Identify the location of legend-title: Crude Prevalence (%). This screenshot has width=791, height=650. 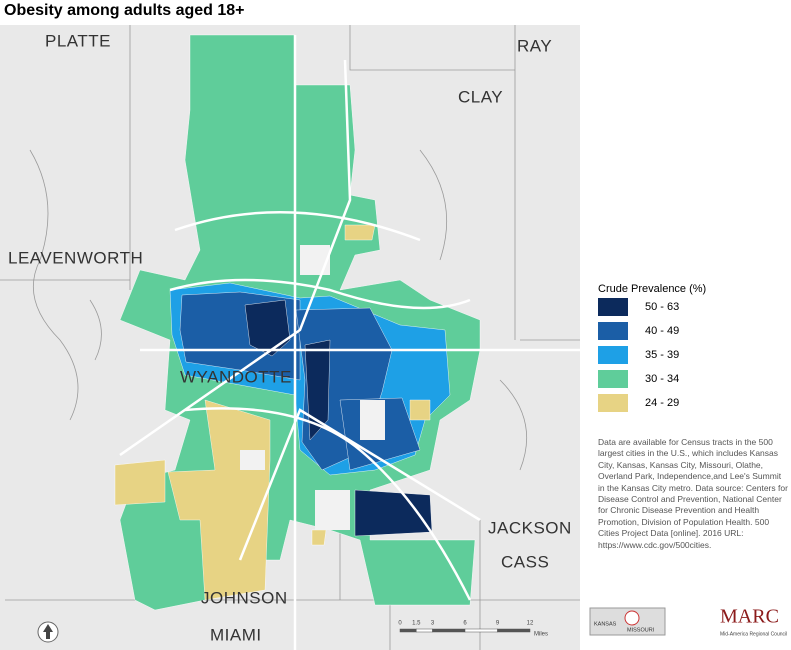
(652, 289).